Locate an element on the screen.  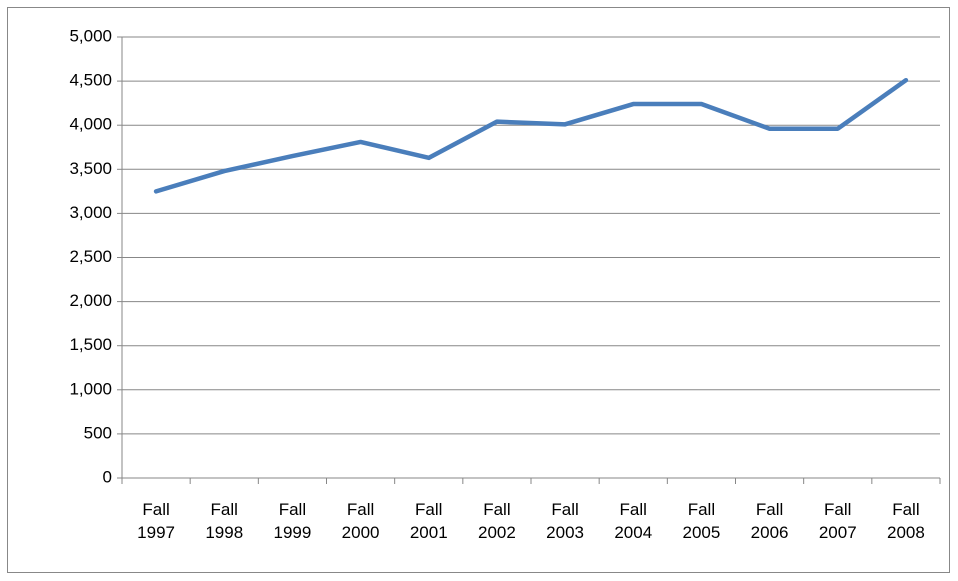
y-tick-label: 5,000 is located at coordinates (90, 35).